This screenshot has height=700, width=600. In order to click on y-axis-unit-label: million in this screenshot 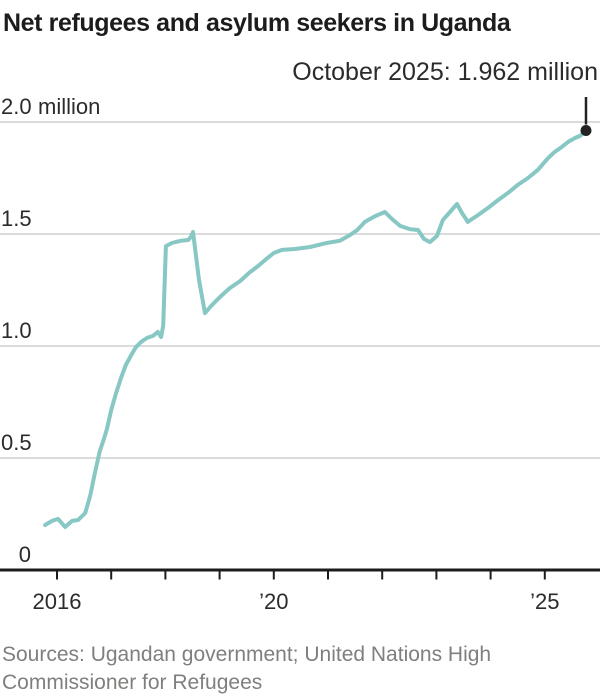, I will do `click(69, 106)`.